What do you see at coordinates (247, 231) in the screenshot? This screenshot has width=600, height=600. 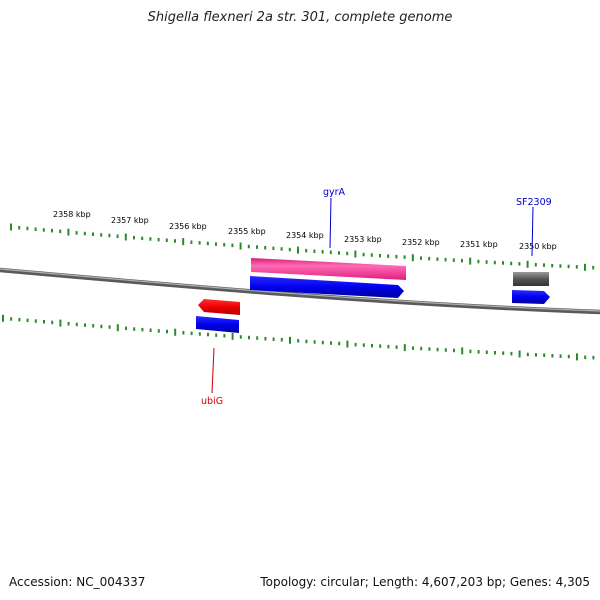 I see `scale-label: 2355 kbp` at bounding box center [247, 231].